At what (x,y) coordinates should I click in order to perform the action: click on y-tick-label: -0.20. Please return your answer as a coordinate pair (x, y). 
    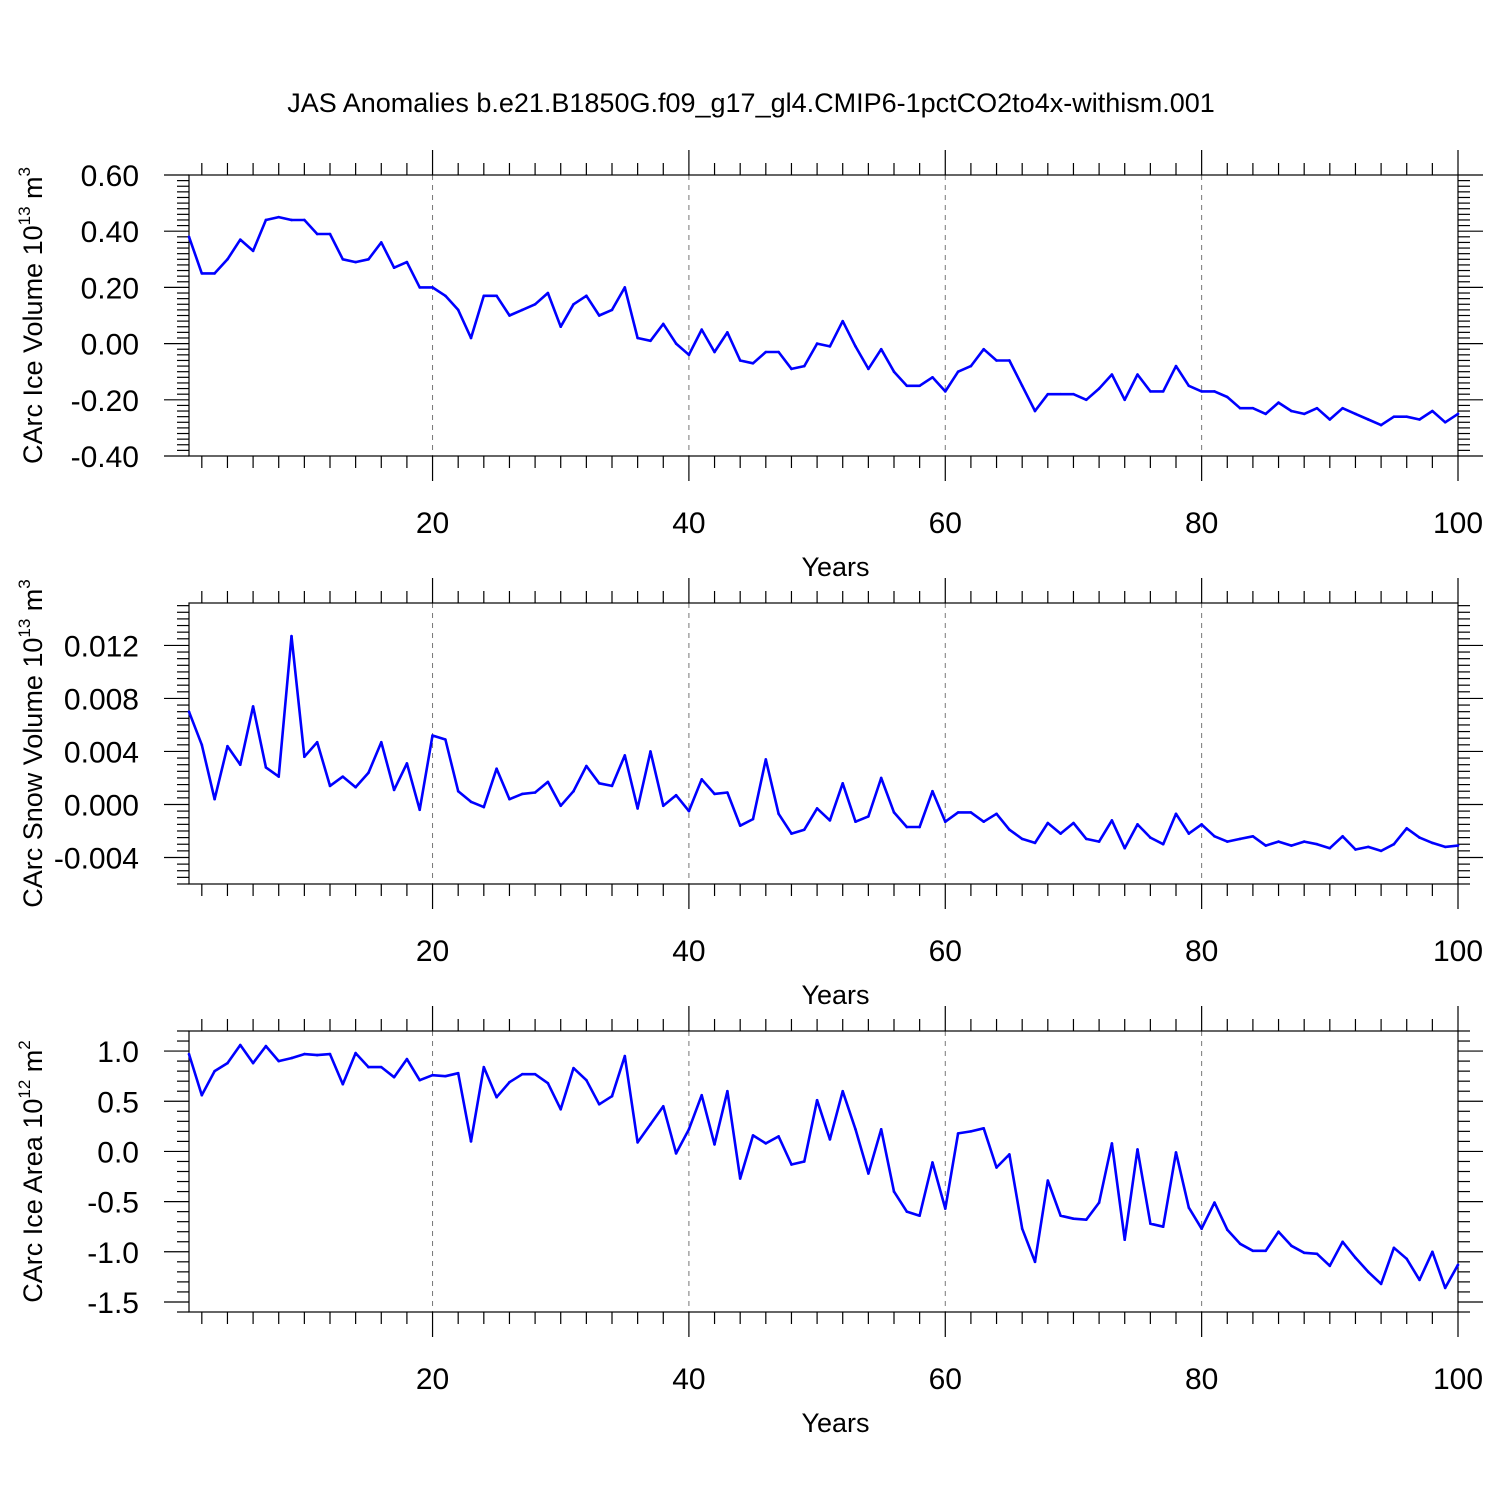
    Looking at the image, I should click on (105, 401).